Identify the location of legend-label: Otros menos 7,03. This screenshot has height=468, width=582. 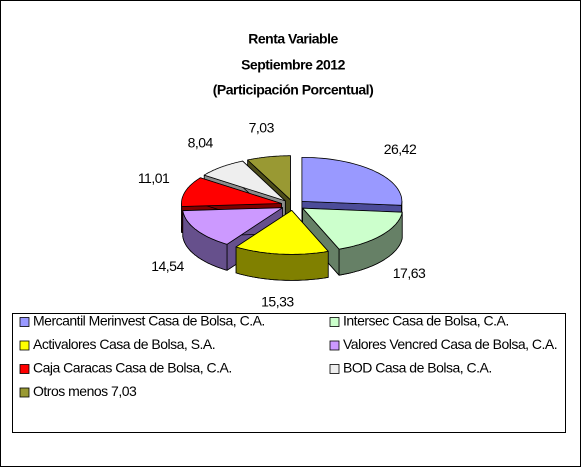
(85, 391).